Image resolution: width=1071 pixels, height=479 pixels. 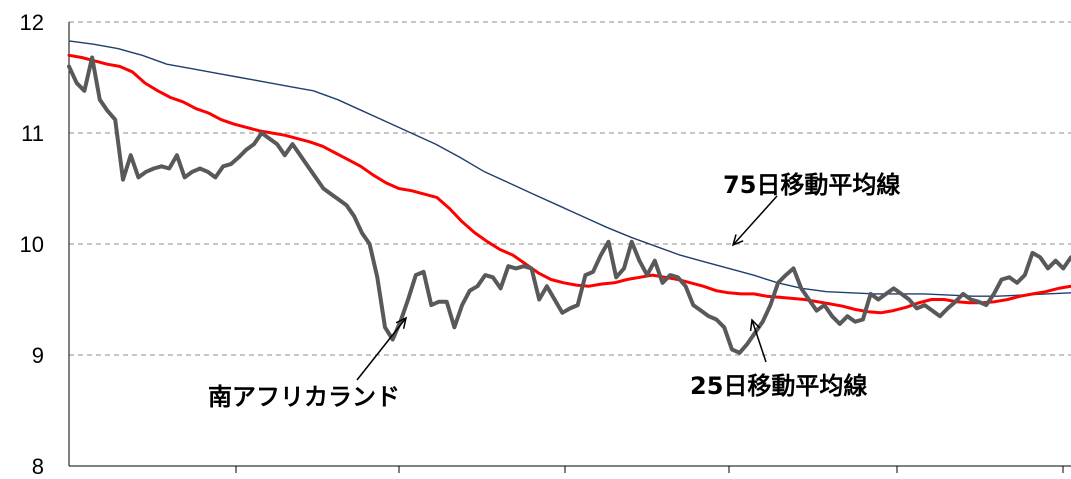 What do you see at coordinates (381, 349) in the screenshot?
I see `arrow-zar` at bounding box center [381, 349].